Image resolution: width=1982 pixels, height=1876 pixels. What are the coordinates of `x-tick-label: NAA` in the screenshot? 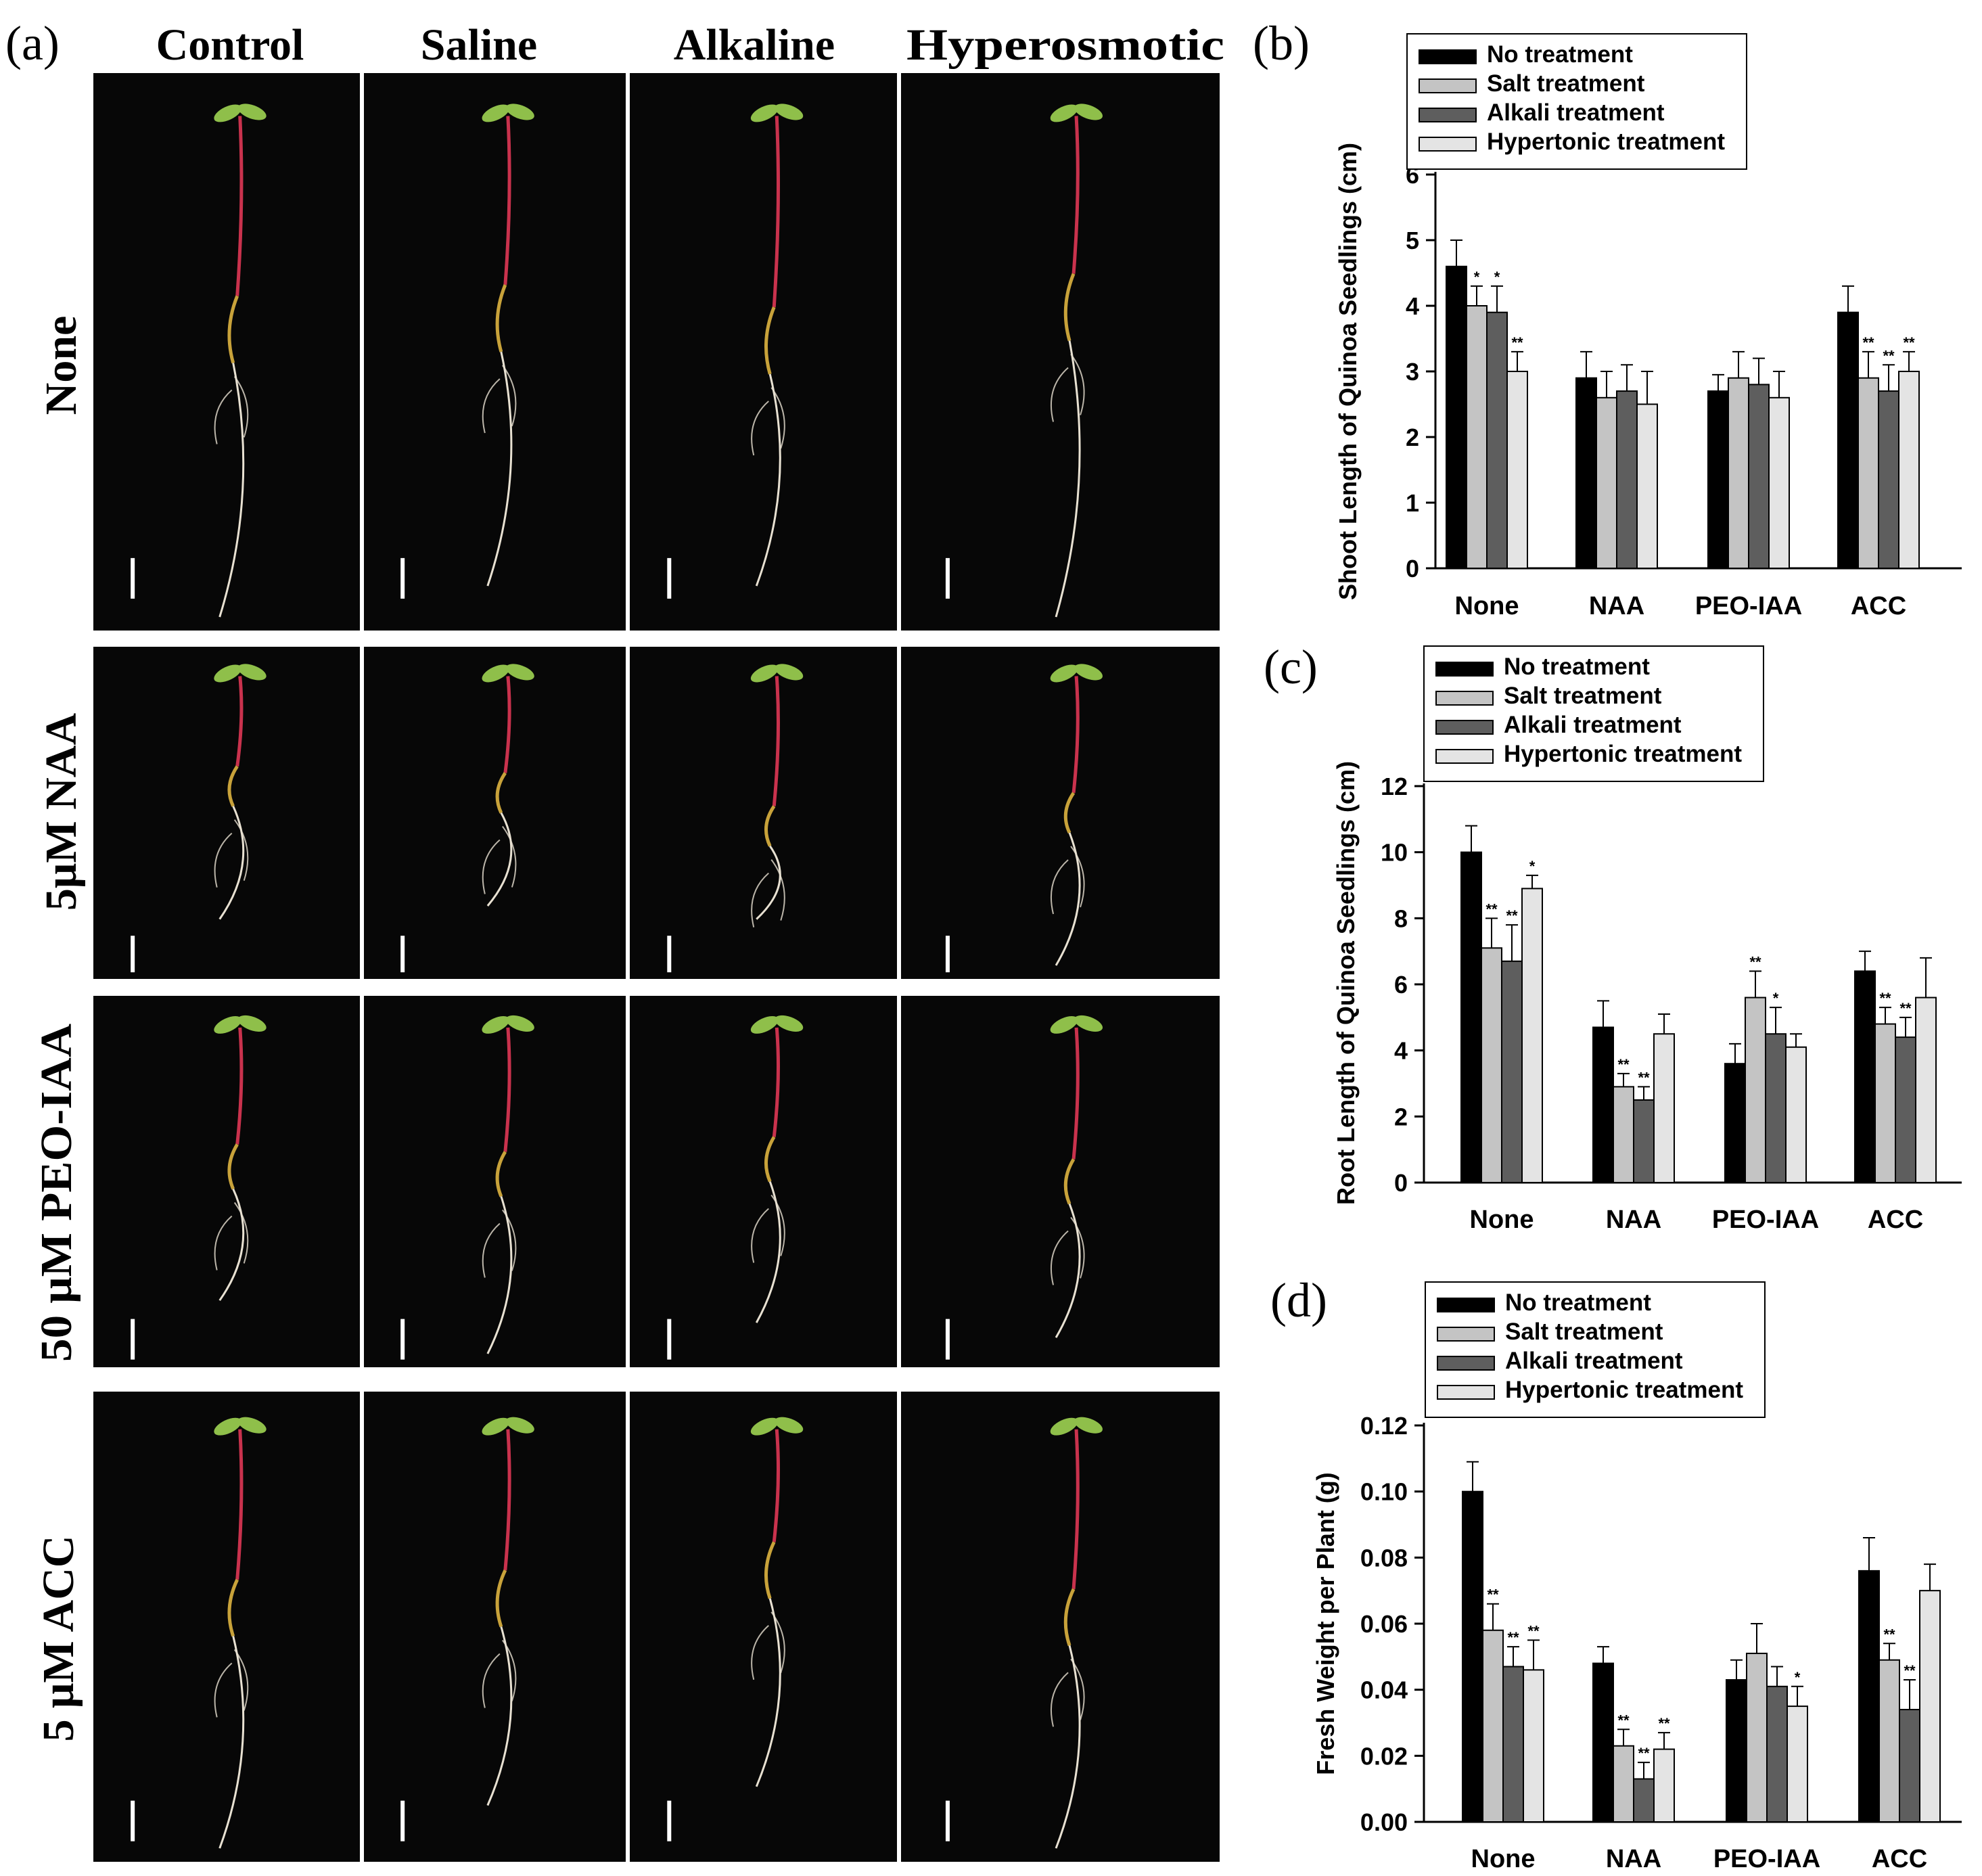 It's located at (1616, 606).